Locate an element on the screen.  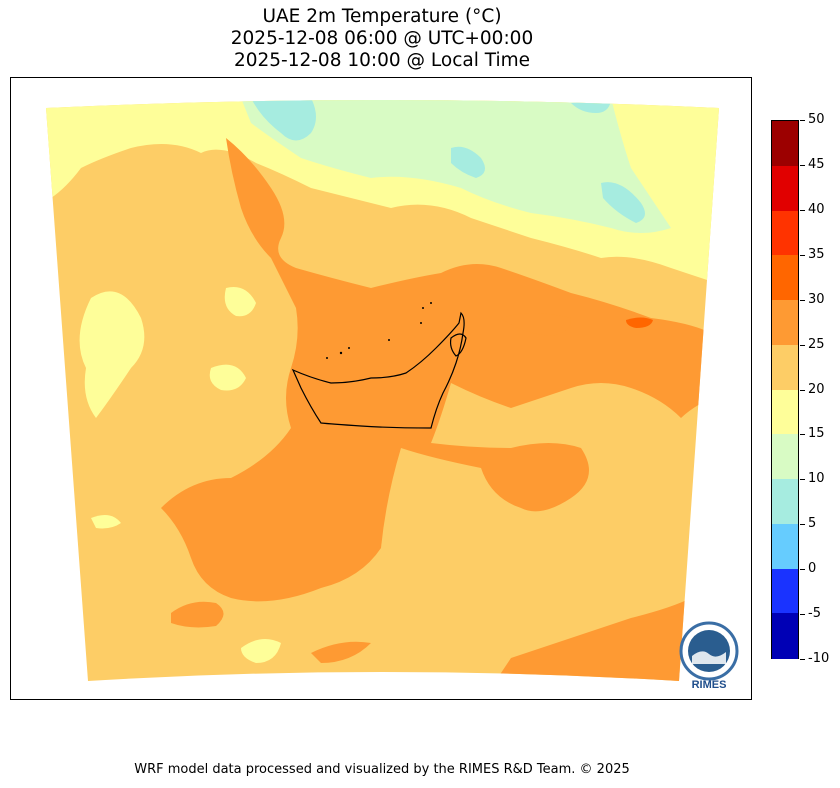
band-25-30-south-b is located at coordinates (341, 652).